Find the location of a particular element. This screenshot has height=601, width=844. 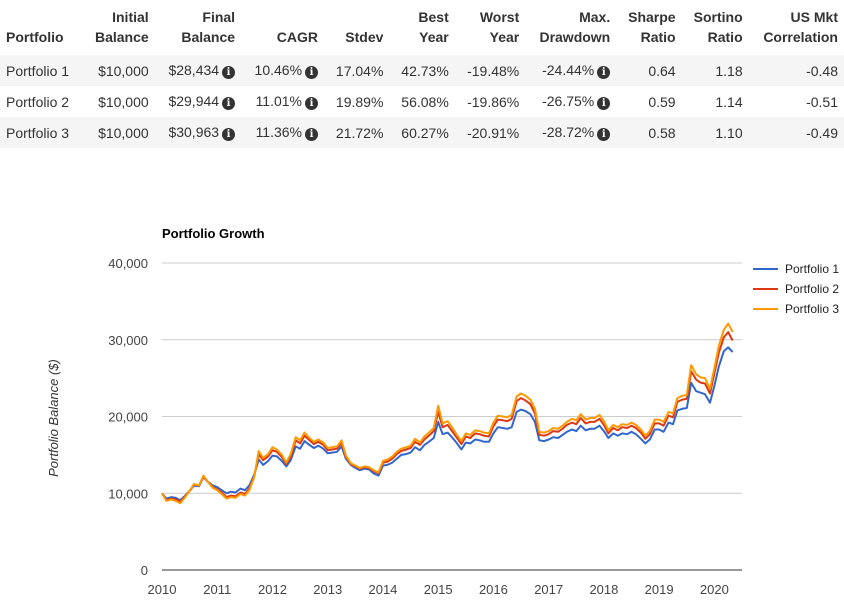

col-header-sortino-ratio: Sortino Ratio is located at coordinates (718, 27).